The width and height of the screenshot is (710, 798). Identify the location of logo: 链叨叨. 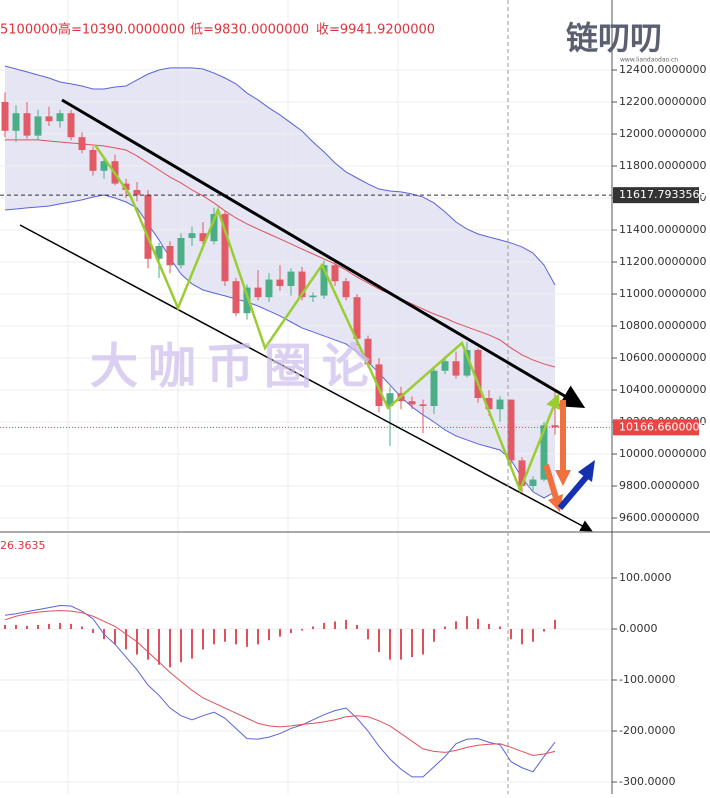
(614, 38).